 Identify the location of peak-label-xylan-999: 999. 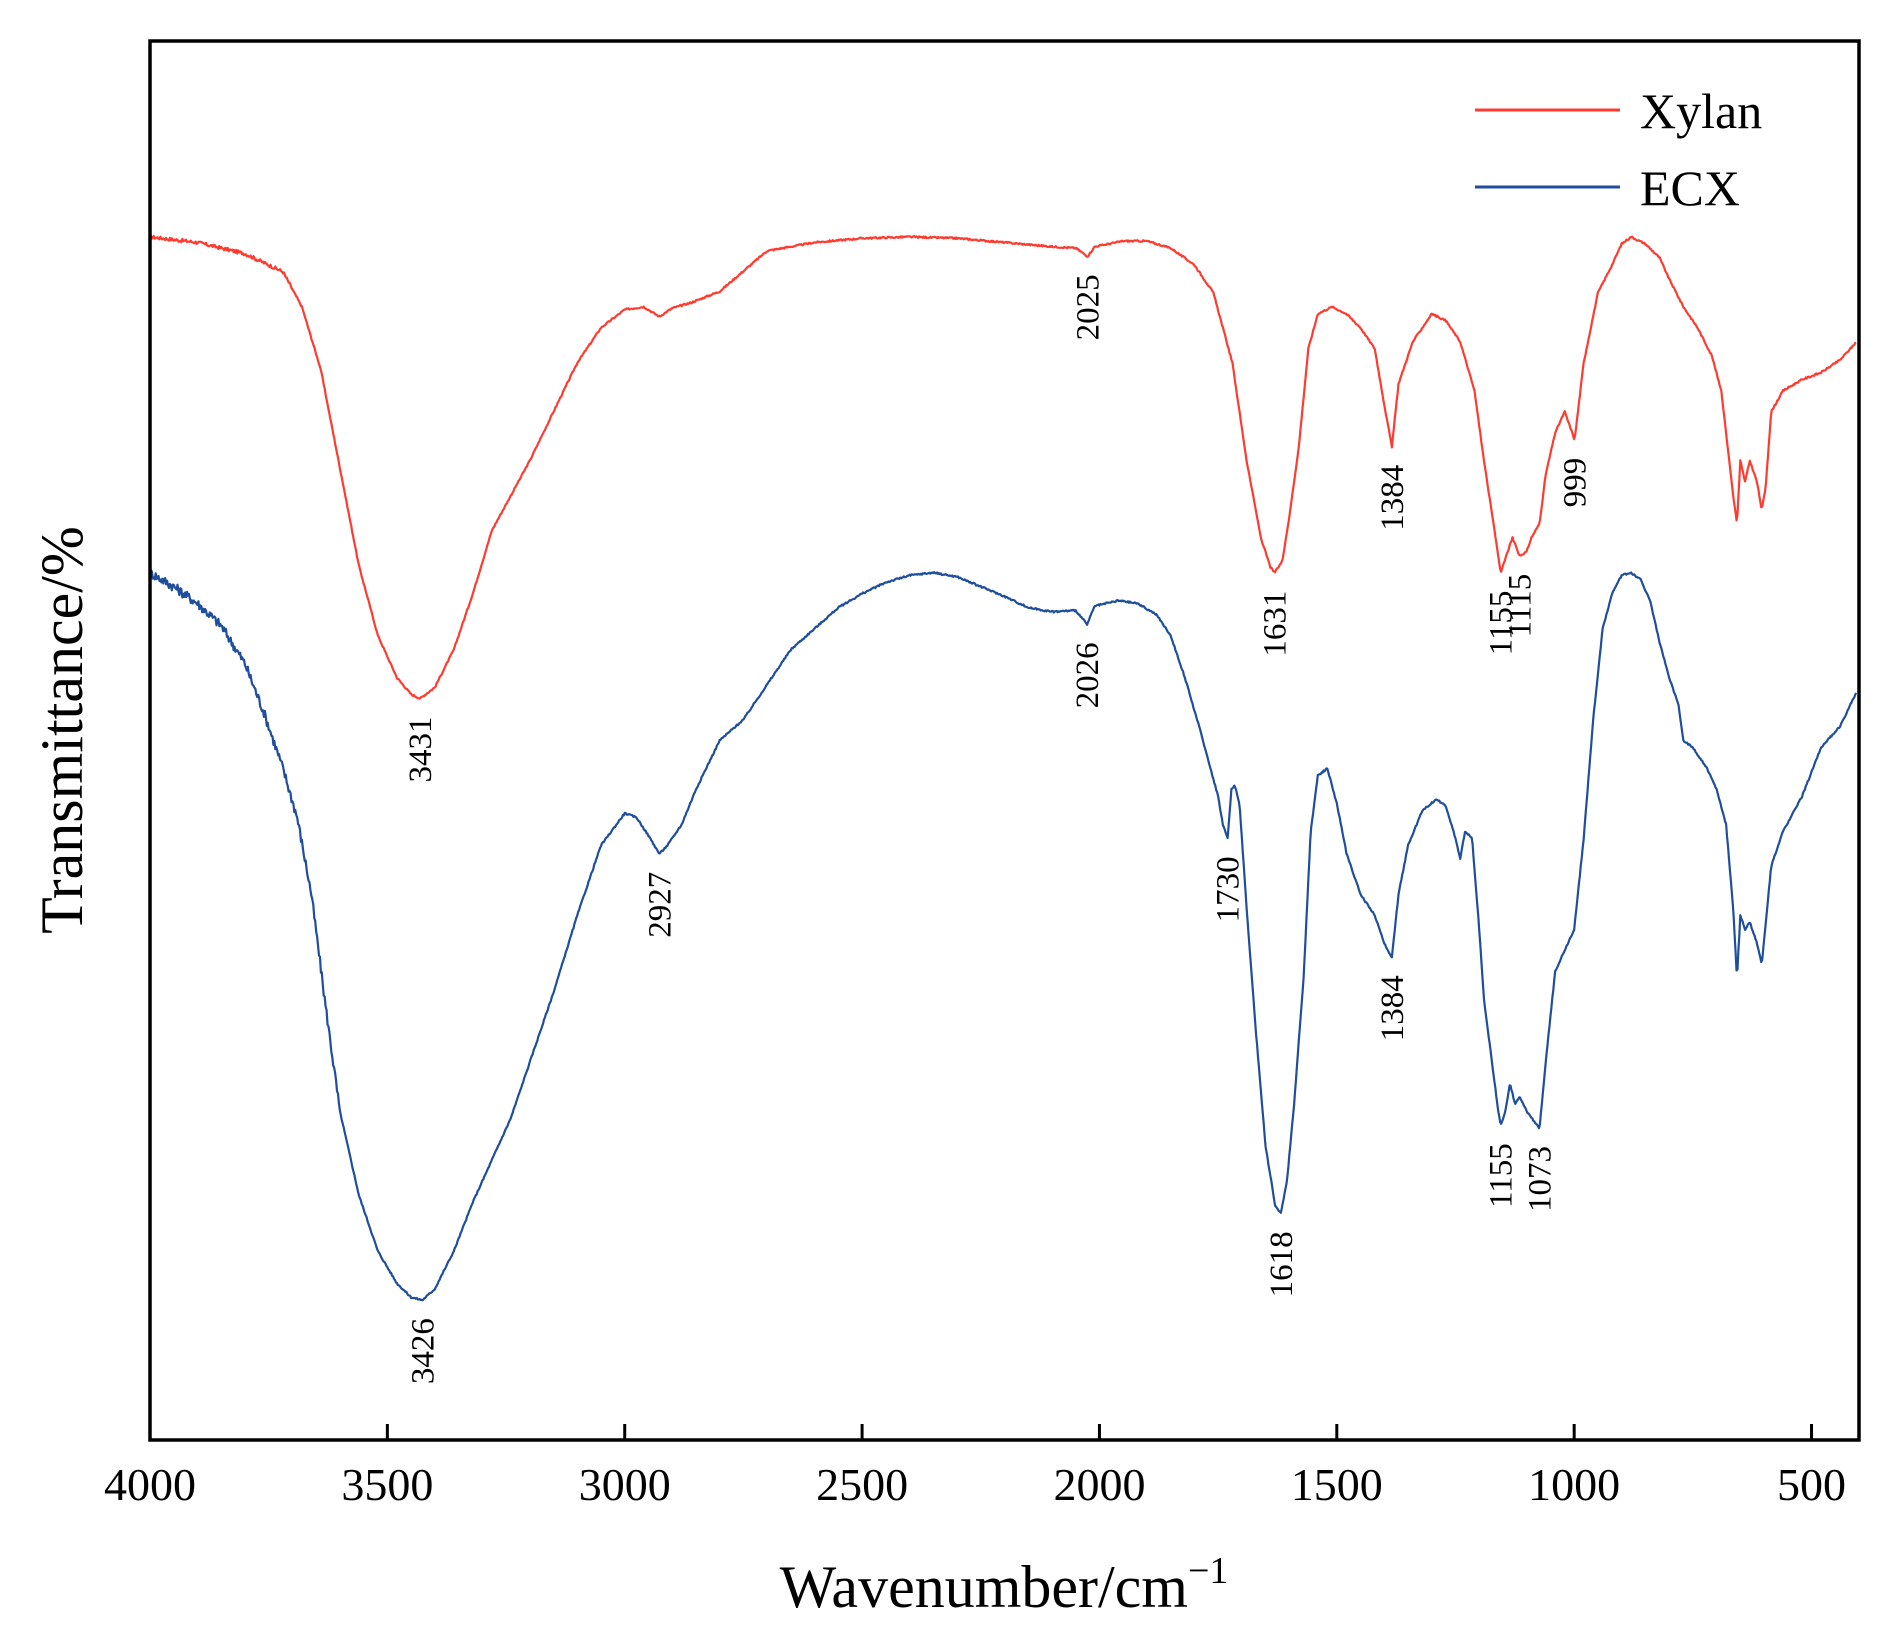
(1576, 483).